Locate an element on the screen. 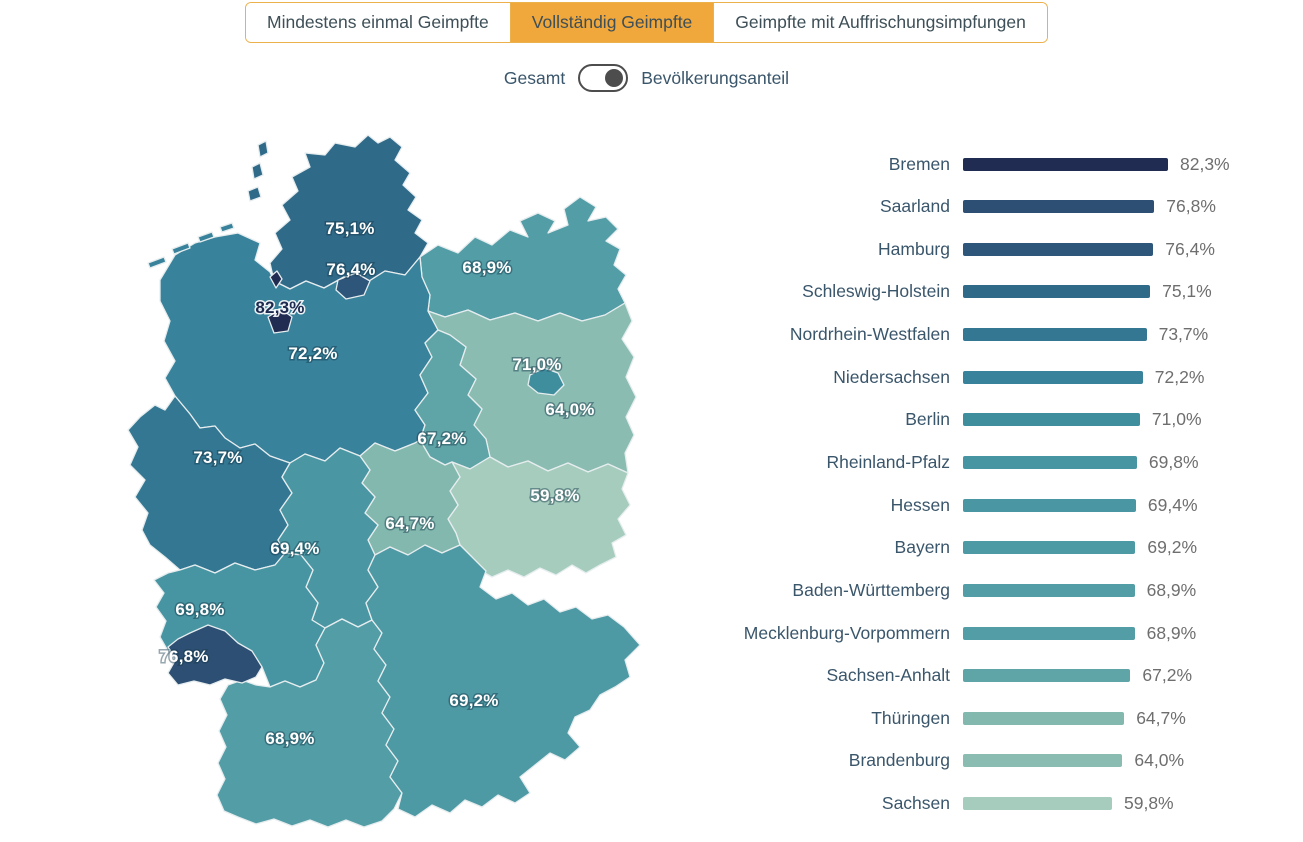  map-region-bremen-exclave is located at coordinates (276, 279).